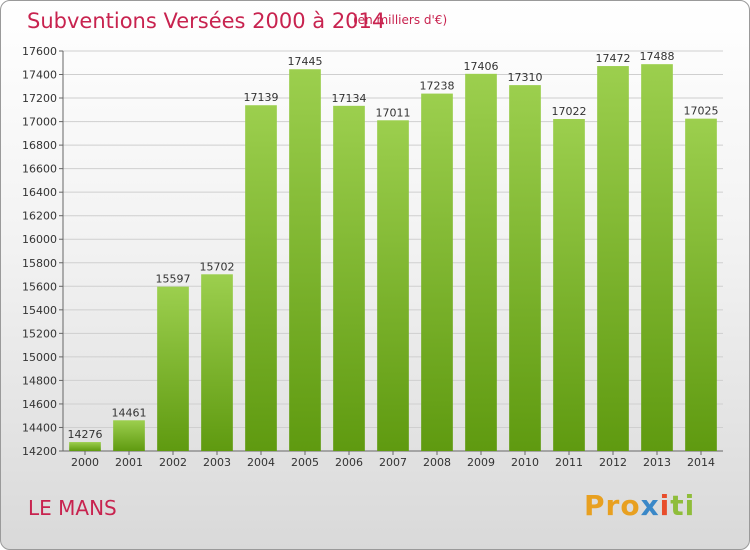 This screenshot has width=750, height=550. Describe the element at coordinates (569, 111) in the screenshot. I see `data-label: 17022` at that location.